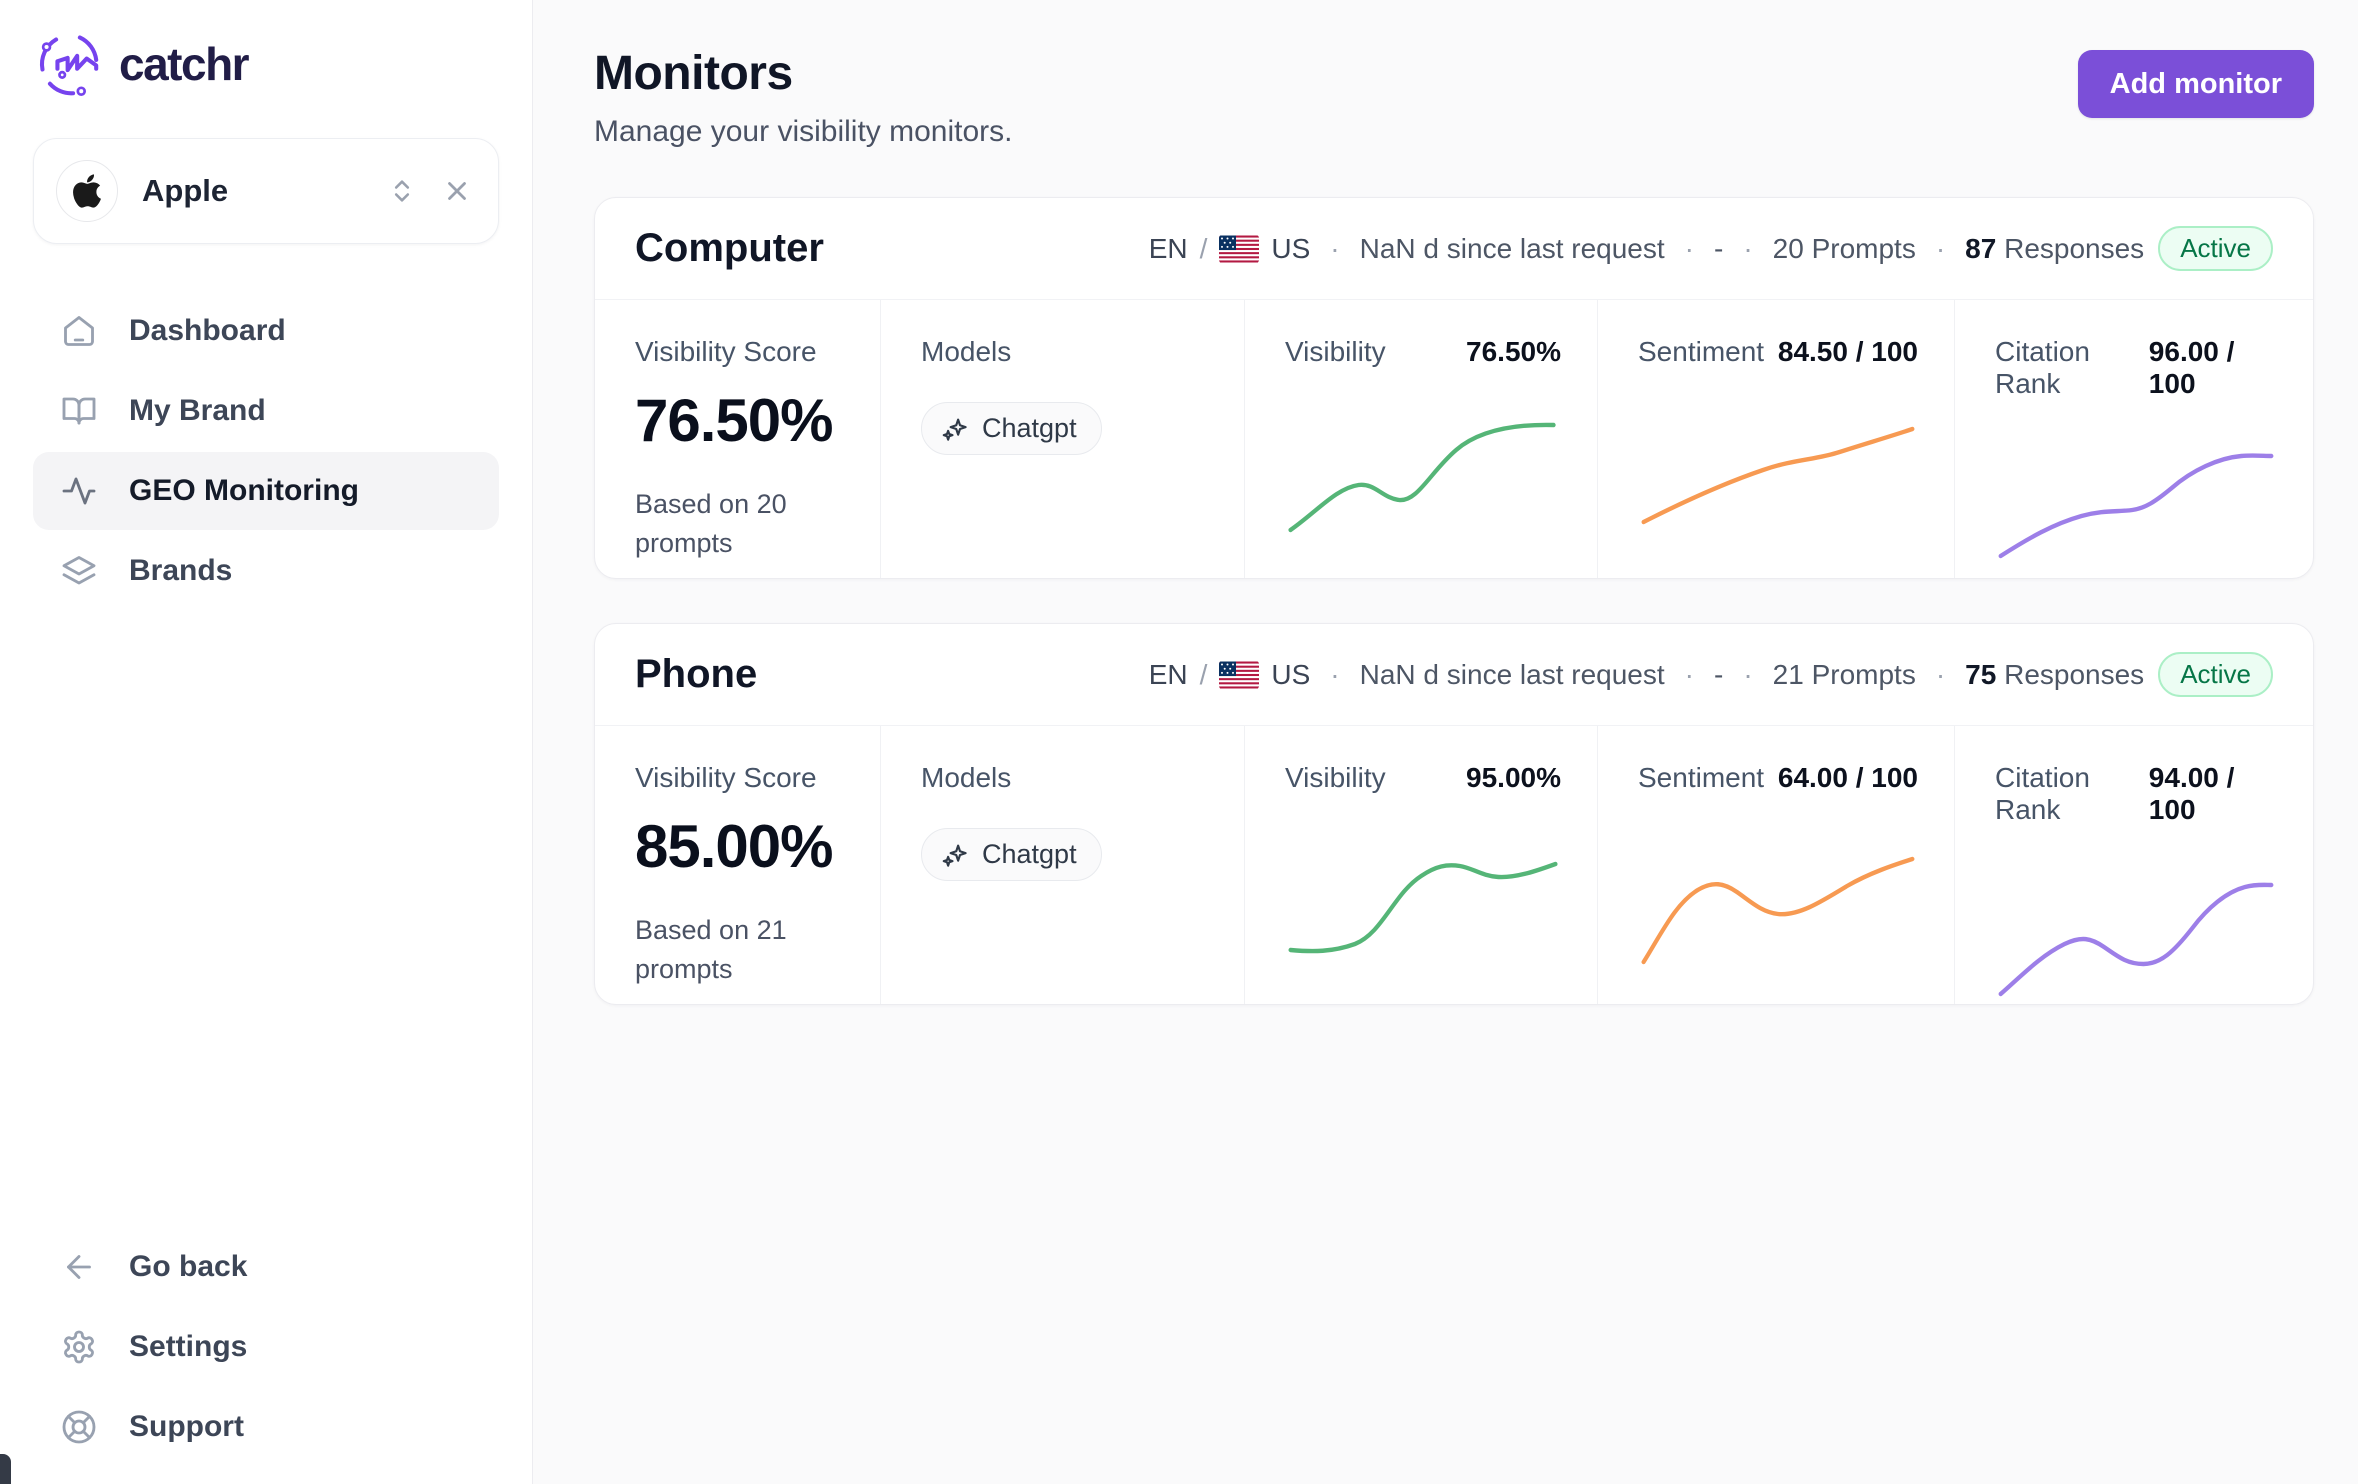  I want to click on corner-artifact, so click(5, 1469).